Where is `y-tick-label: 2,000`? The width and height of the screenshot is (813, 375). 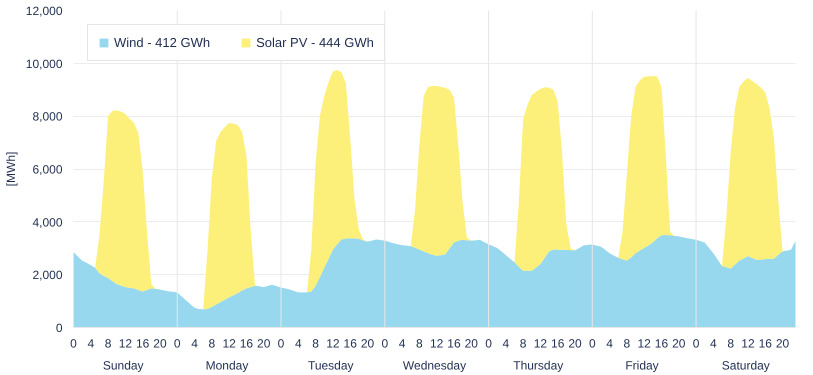
y-tick-label: 2,000 is located at coordinates (47, 275).